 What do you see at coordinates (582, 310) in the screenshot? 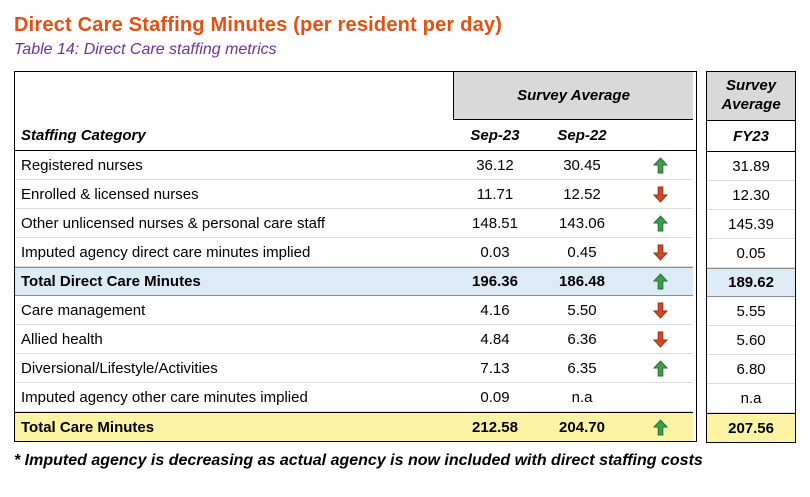
I see `sep22-value: 5.50` at bounding box center [582, 310].